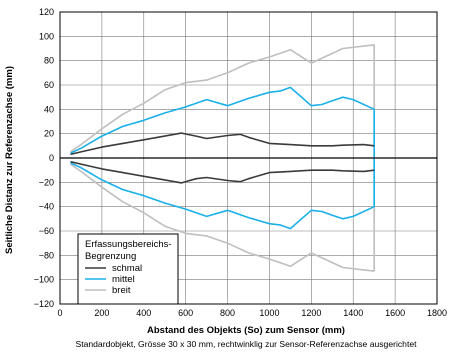  Describe the element at coordinates (311, 313) in the screenshot. I see `x-tick-label: 1200` at that location.